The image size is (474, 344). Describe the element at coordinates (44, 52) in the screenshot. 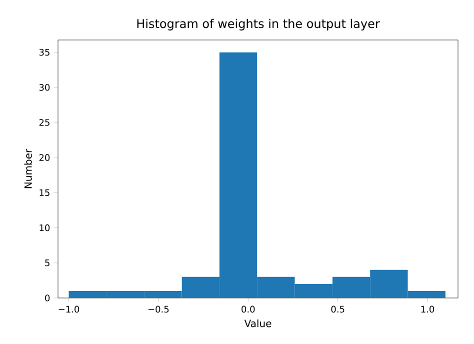

I see `y-tick-label: 35` at that location.